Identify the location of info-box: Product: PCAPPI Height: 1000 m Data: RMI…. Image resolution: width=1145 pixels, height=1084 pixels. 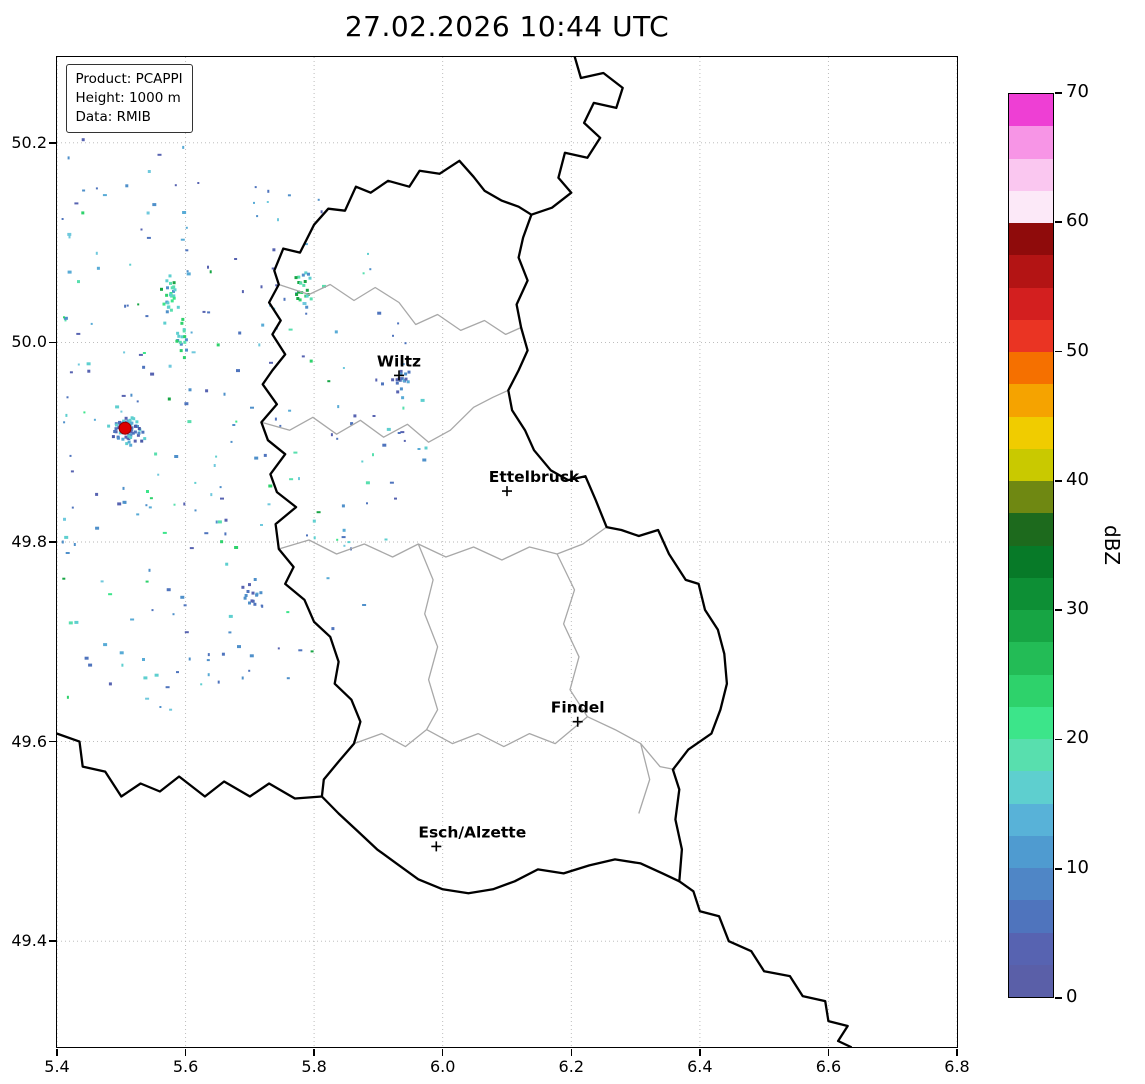
(129, 98).